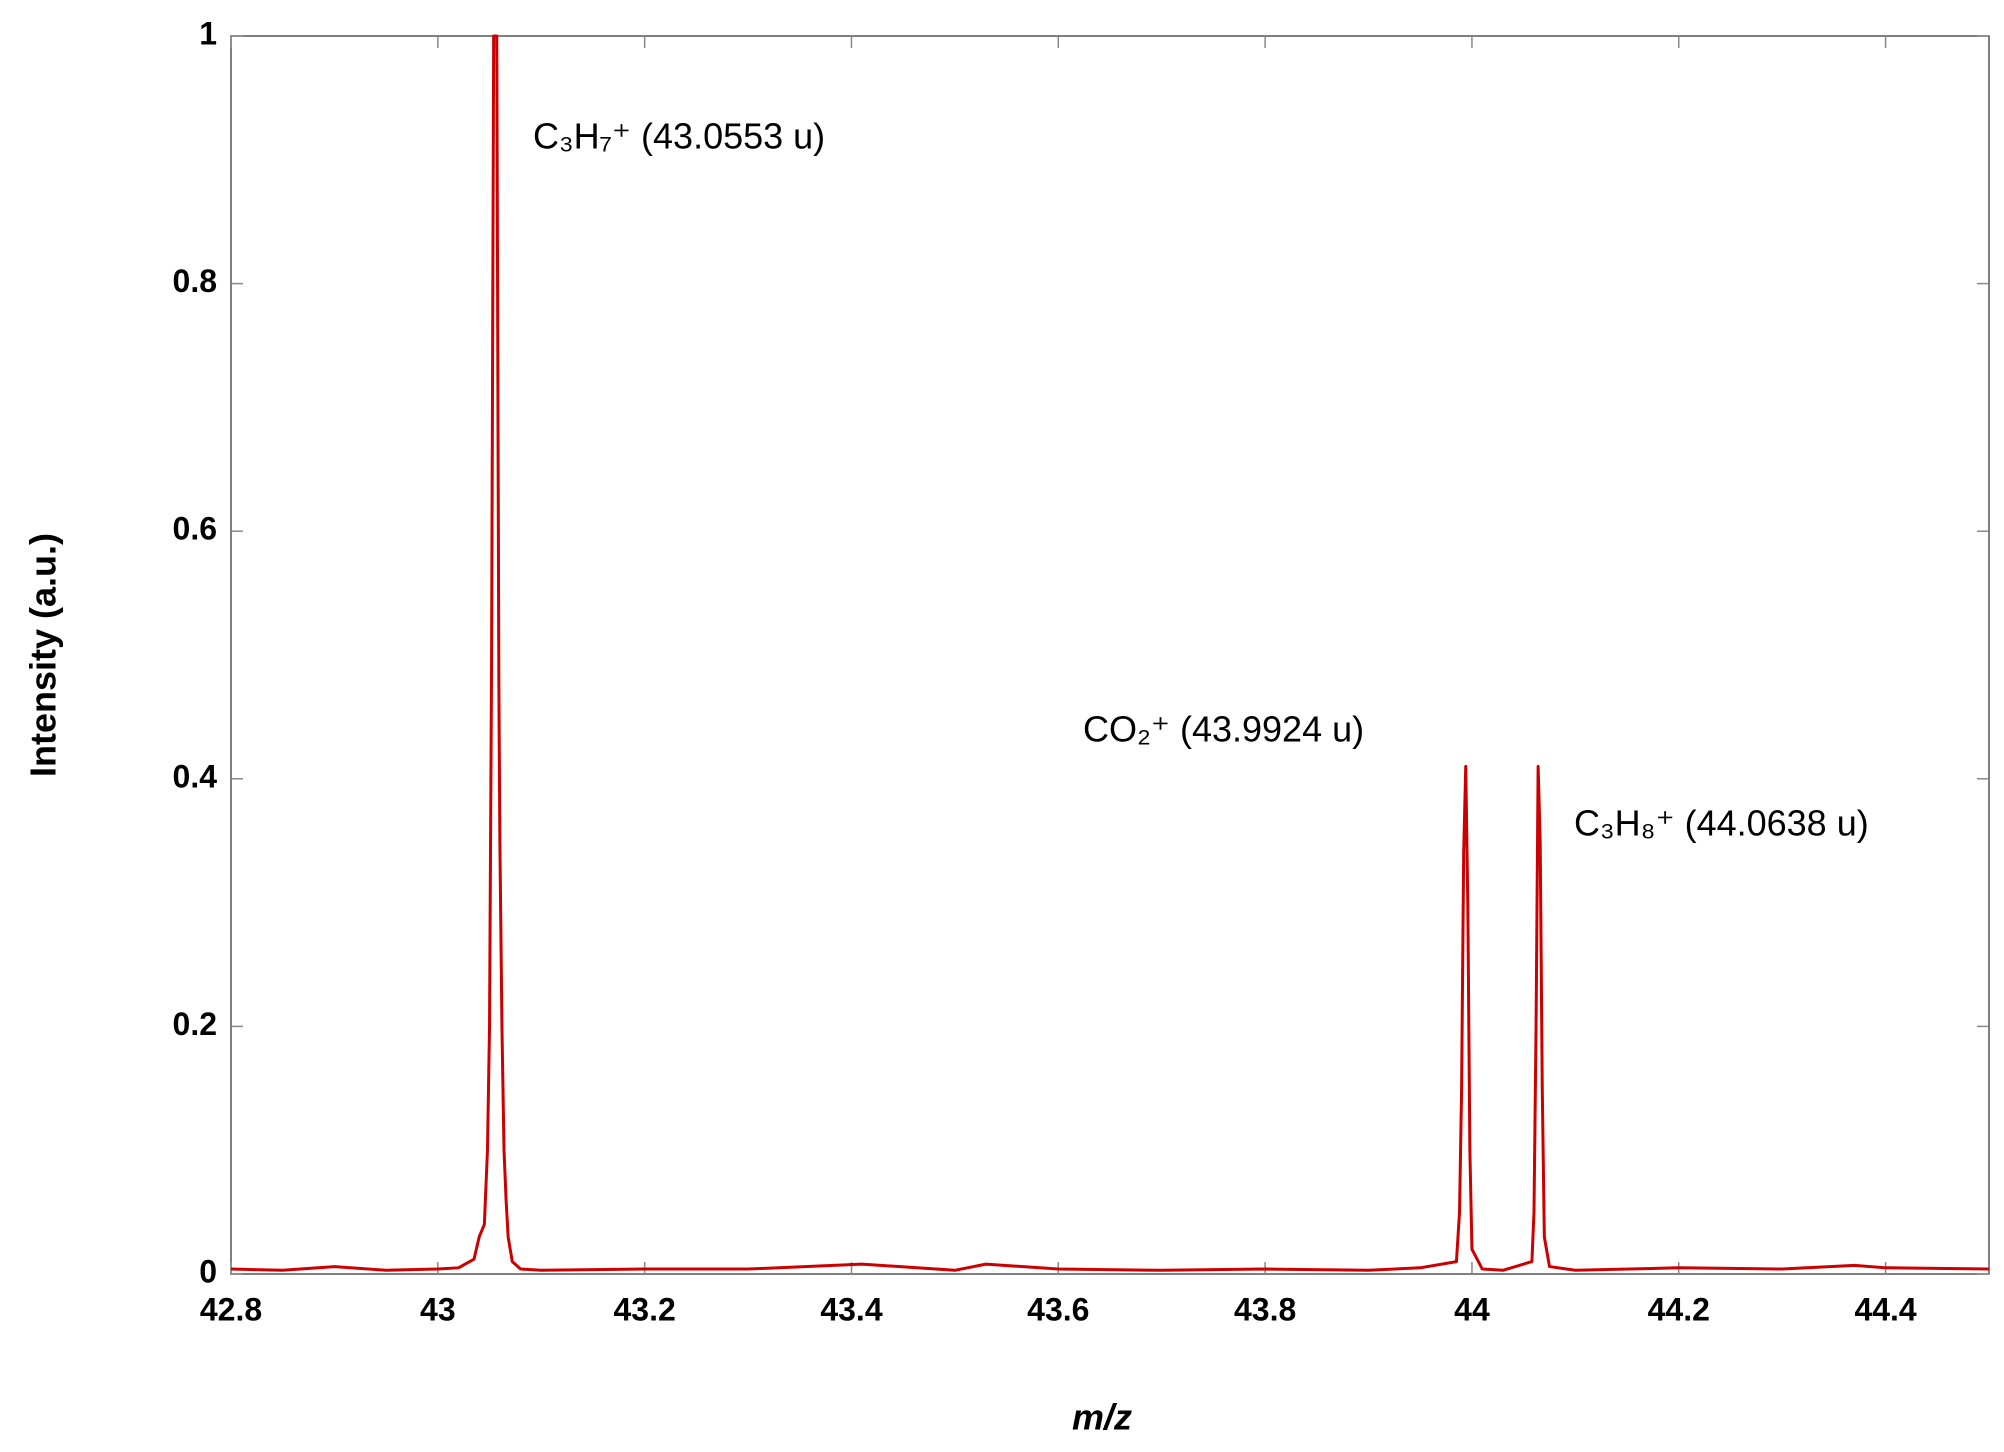  I want to click on y-tick-label: 0.6, so click(195, 529).